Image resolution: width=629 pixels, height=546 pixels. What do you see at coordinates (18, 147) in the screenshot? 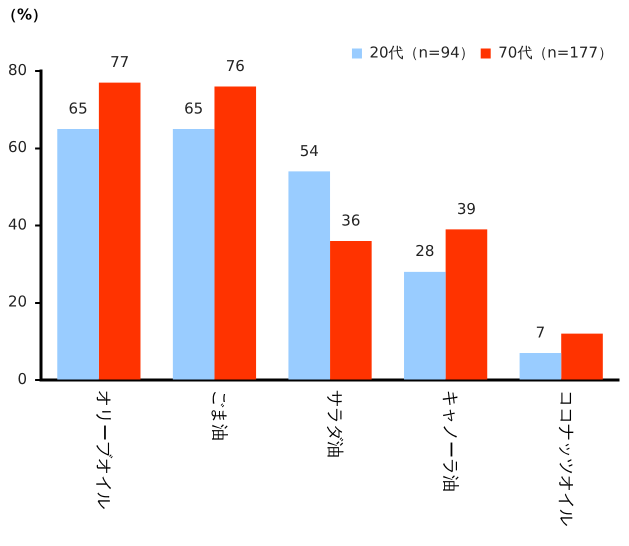
I see `y-tick-label: 60` at bounding box center [18, 147].